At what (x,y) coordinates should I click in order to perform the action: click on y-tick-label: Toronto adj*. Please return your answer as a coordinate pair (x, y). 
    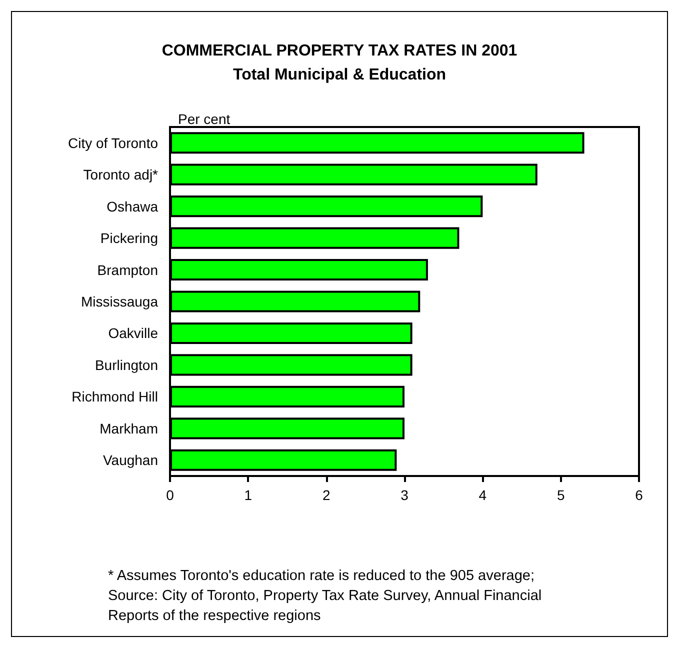
    Looking at the image, I should click on (121, 174).